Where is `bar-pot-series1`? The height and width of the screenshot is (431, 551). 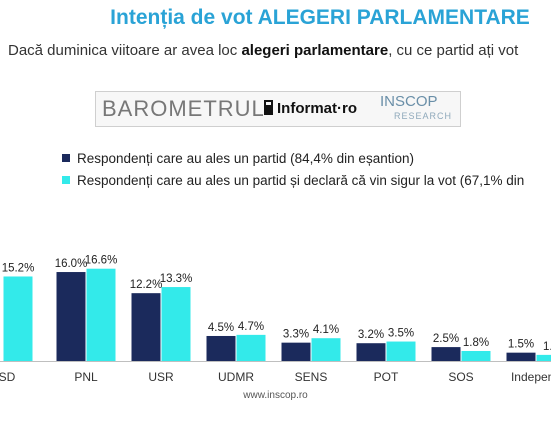 bar-pot-series1 is located at coordinates (371, 352).